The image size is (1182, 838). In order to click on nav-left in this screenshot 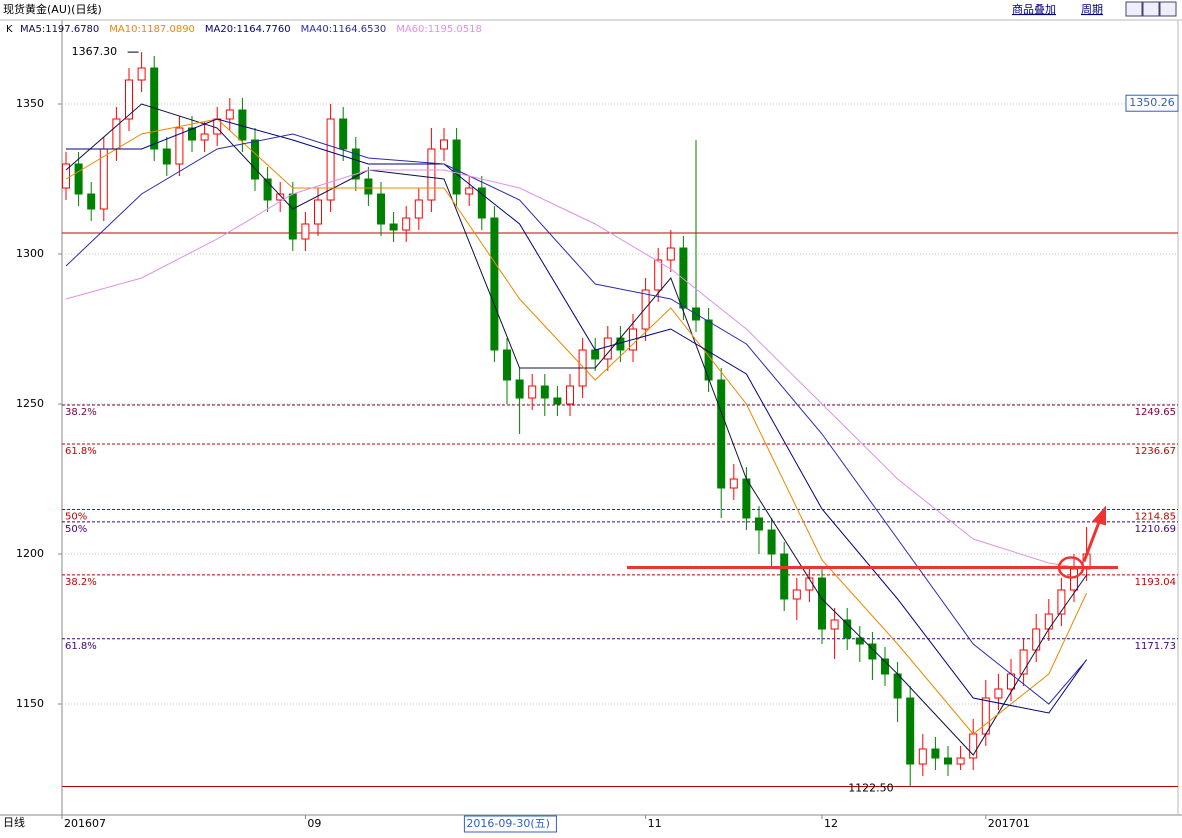, I will do `click(1134, 9)`.